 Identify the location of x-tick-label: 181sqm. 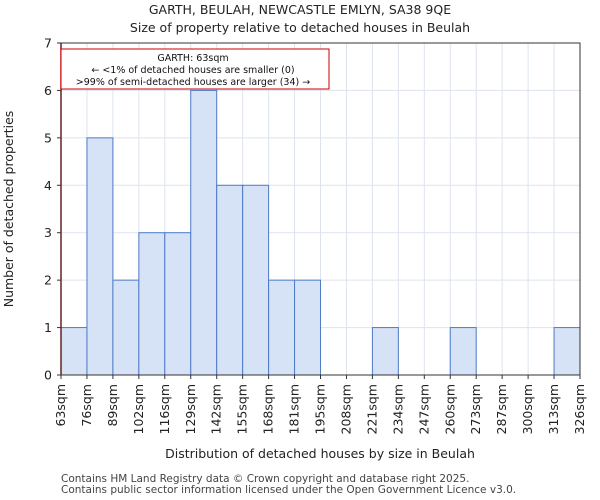
(294, 409).